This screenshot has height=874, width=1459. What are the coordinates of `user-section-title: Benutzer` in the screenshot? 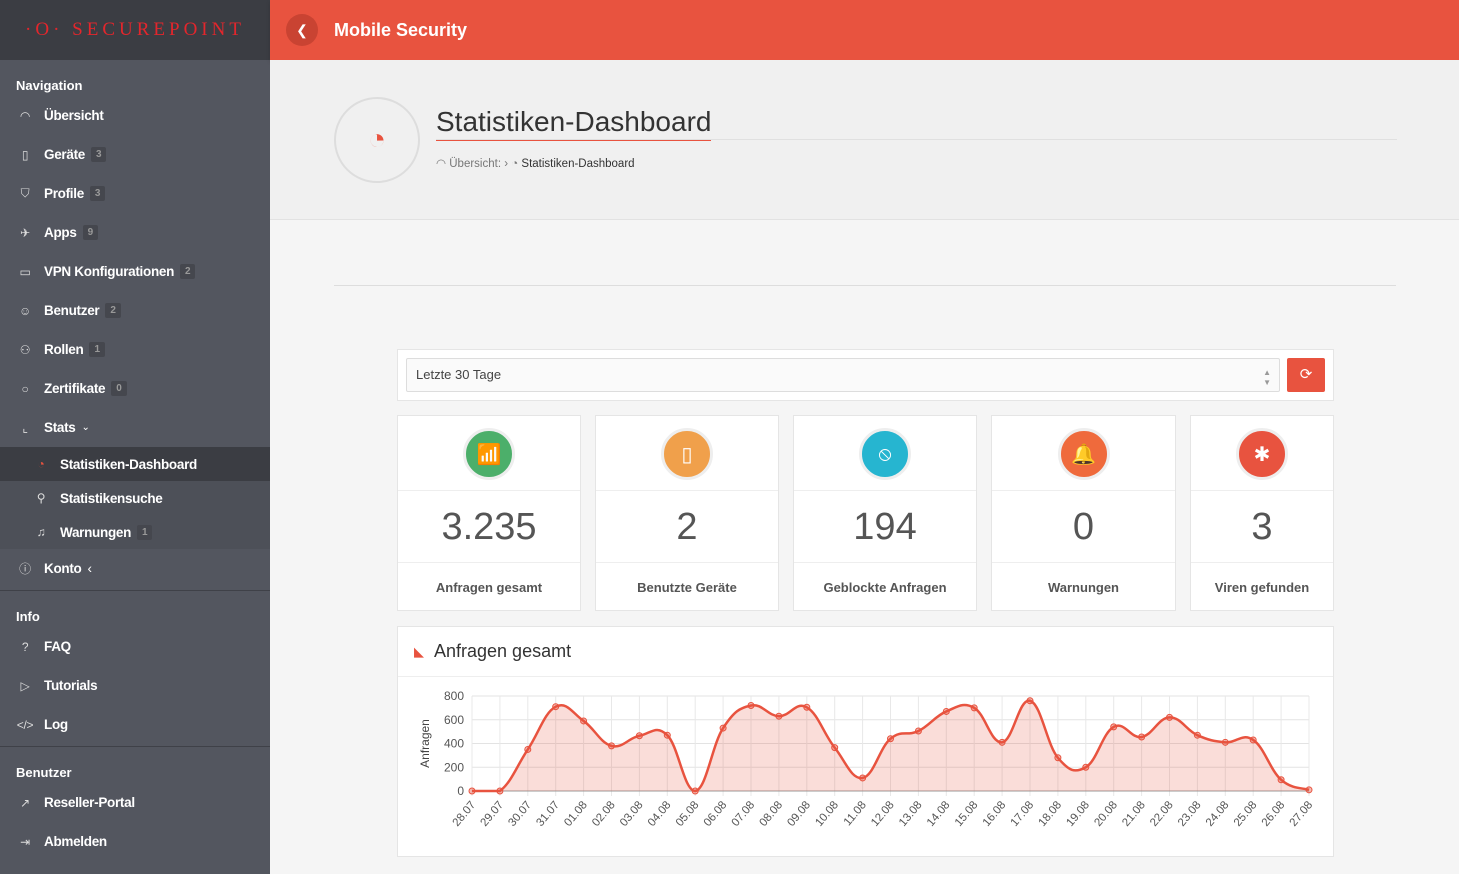 It's located at (44, 772).